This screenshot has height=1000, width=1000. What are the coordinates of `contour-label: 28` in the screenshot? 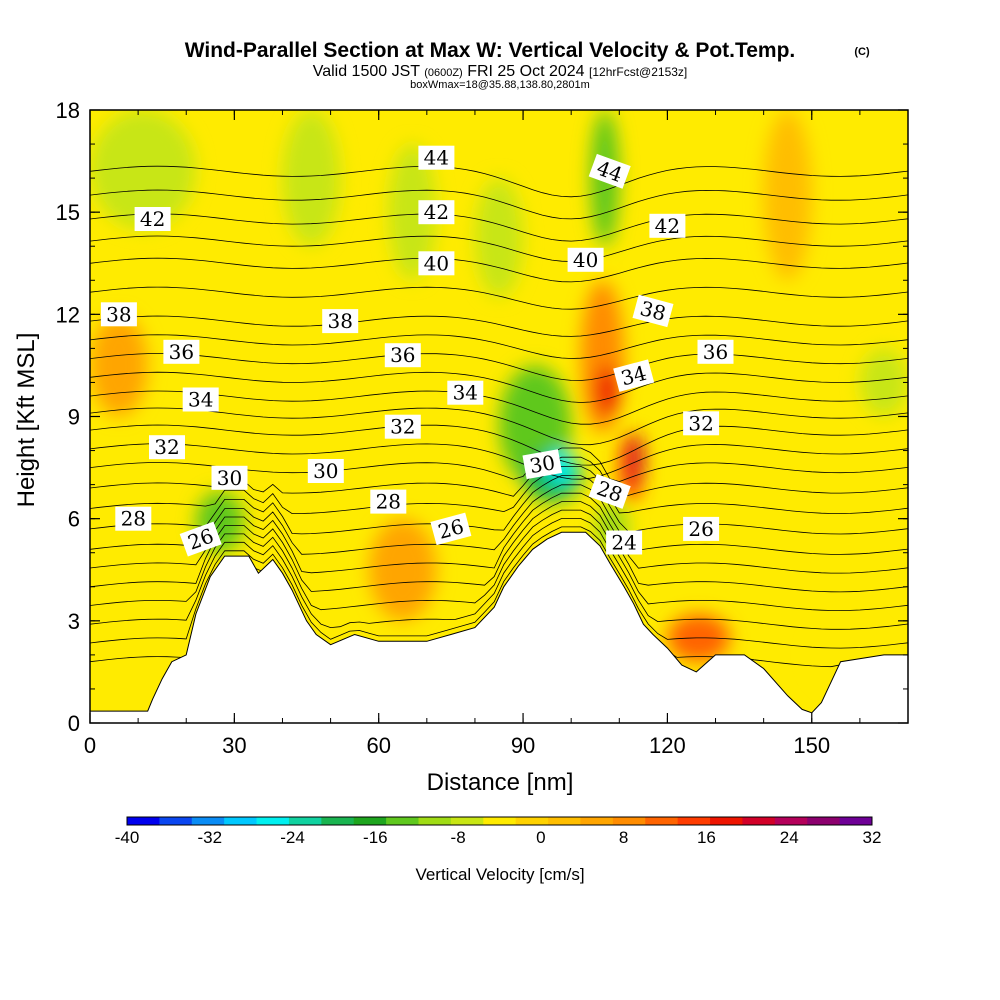 It's located at (388, 501).